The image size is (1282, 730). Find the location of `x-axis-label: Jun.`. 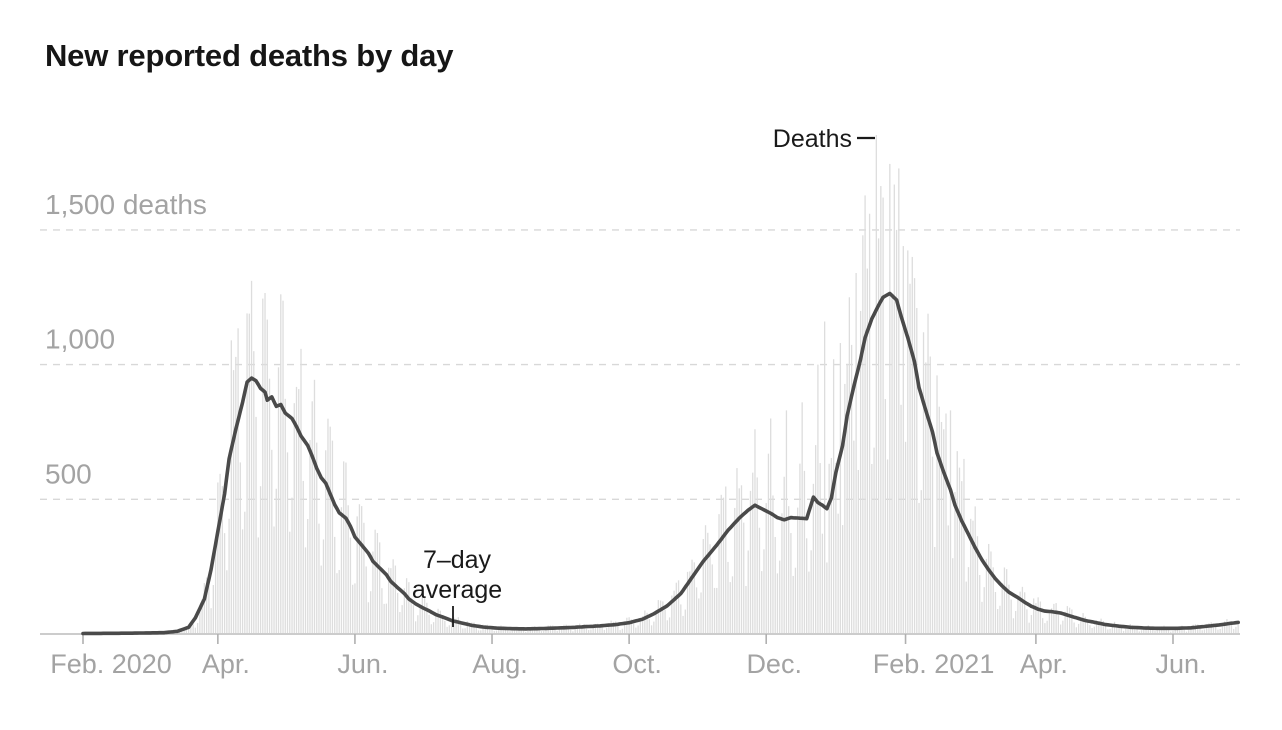

x-axis-label: Jun. is located at coordinates (362, 664).